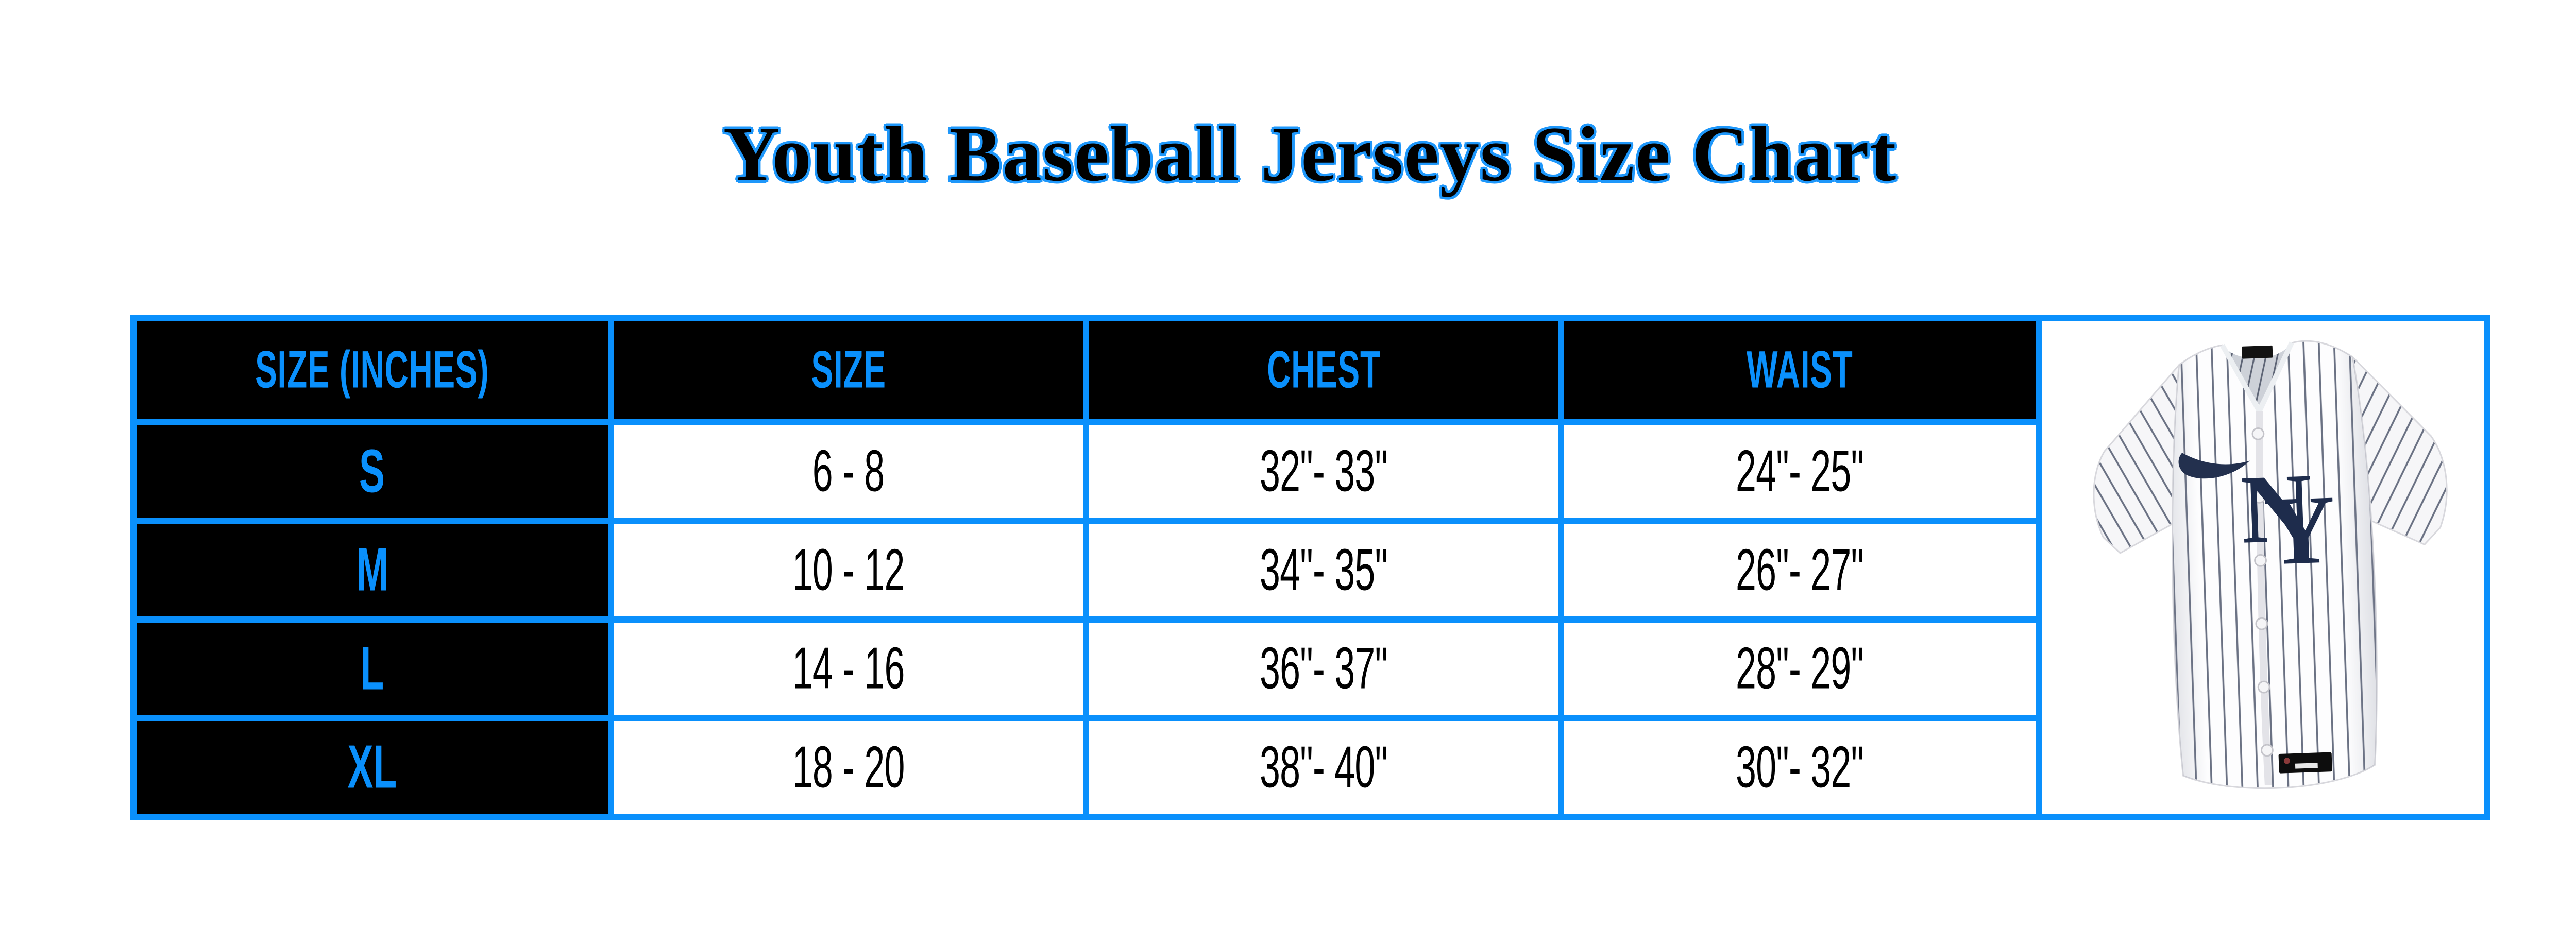  What do you see at coordinates (1323, 570) in the screenshot?
I see `chest-value-cell: 34"- 35"` at bounding box center [1323, 570].